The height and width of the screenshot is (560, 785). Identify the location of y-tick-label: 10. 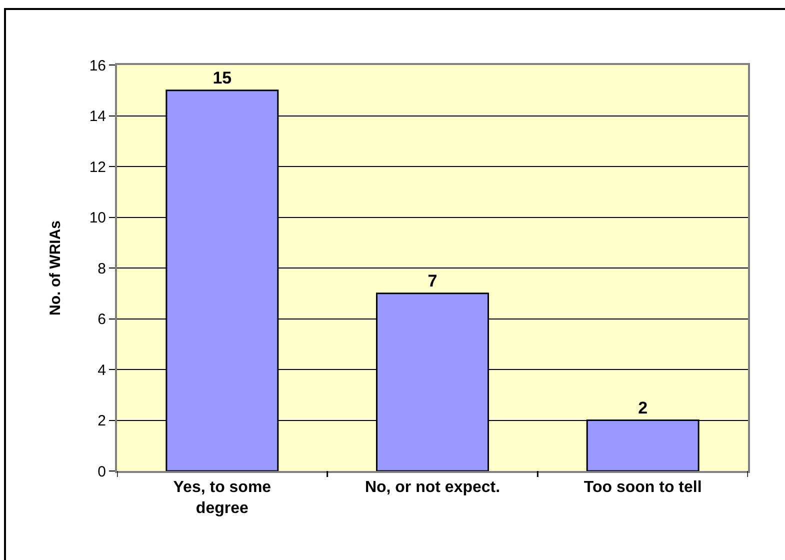
(97, 218).